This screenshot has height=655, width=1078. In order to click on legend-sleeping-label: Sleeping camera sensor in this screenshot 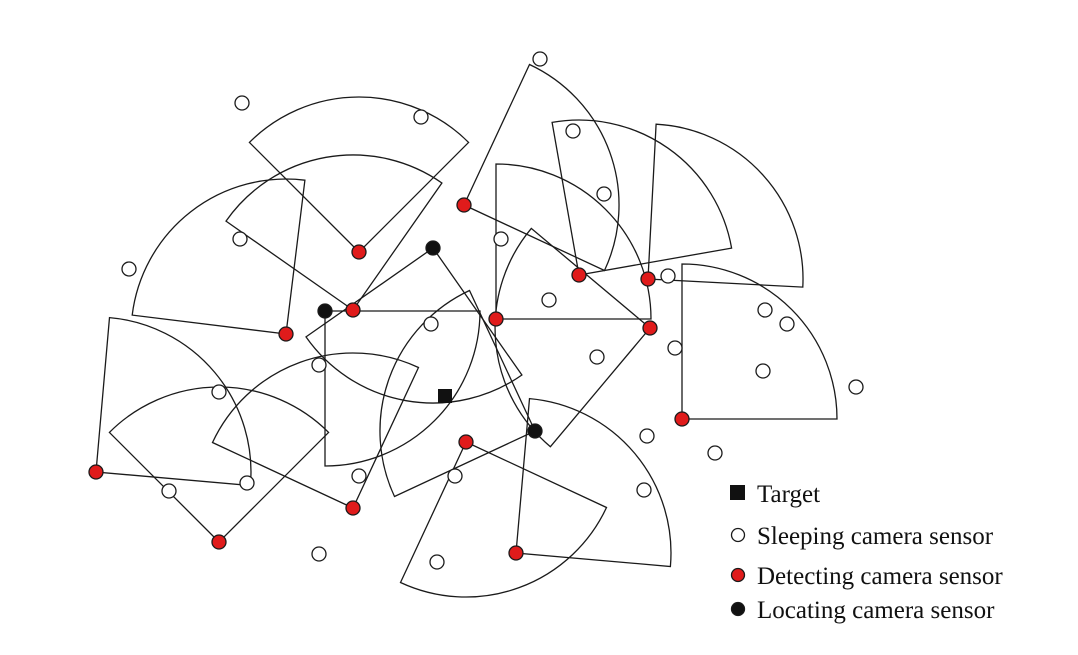, I will do `click(875, 536)`.